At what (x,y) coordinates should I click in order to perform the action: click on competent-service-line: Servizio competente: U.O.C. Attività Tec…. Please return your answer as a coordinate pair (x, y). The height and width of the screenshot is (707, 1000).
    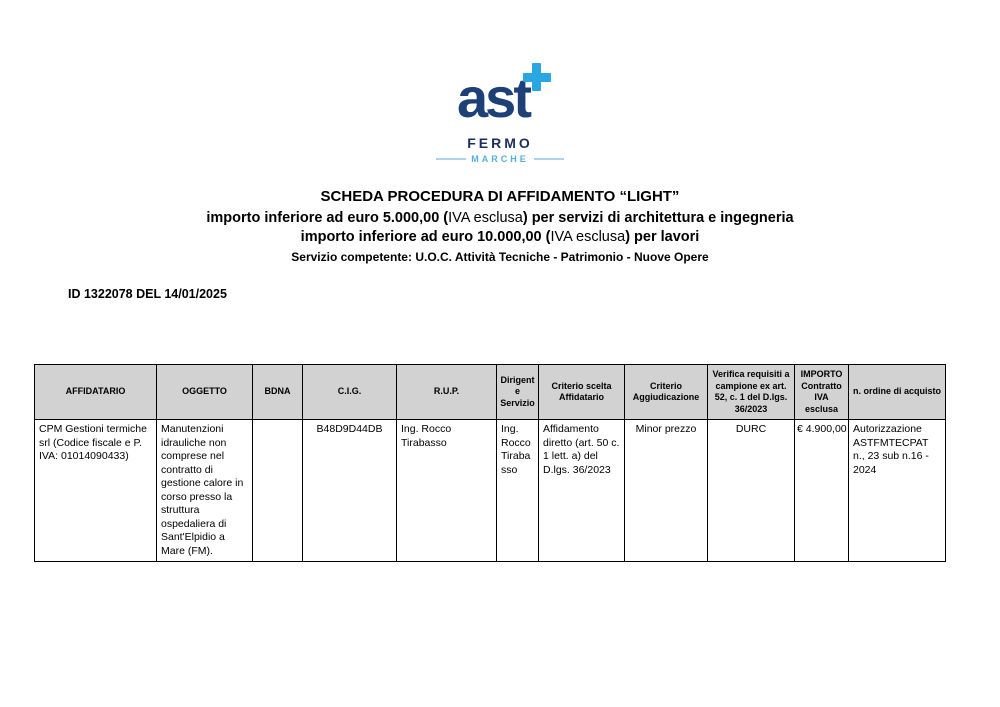
    Looking at the image, I should click on (500, 257).